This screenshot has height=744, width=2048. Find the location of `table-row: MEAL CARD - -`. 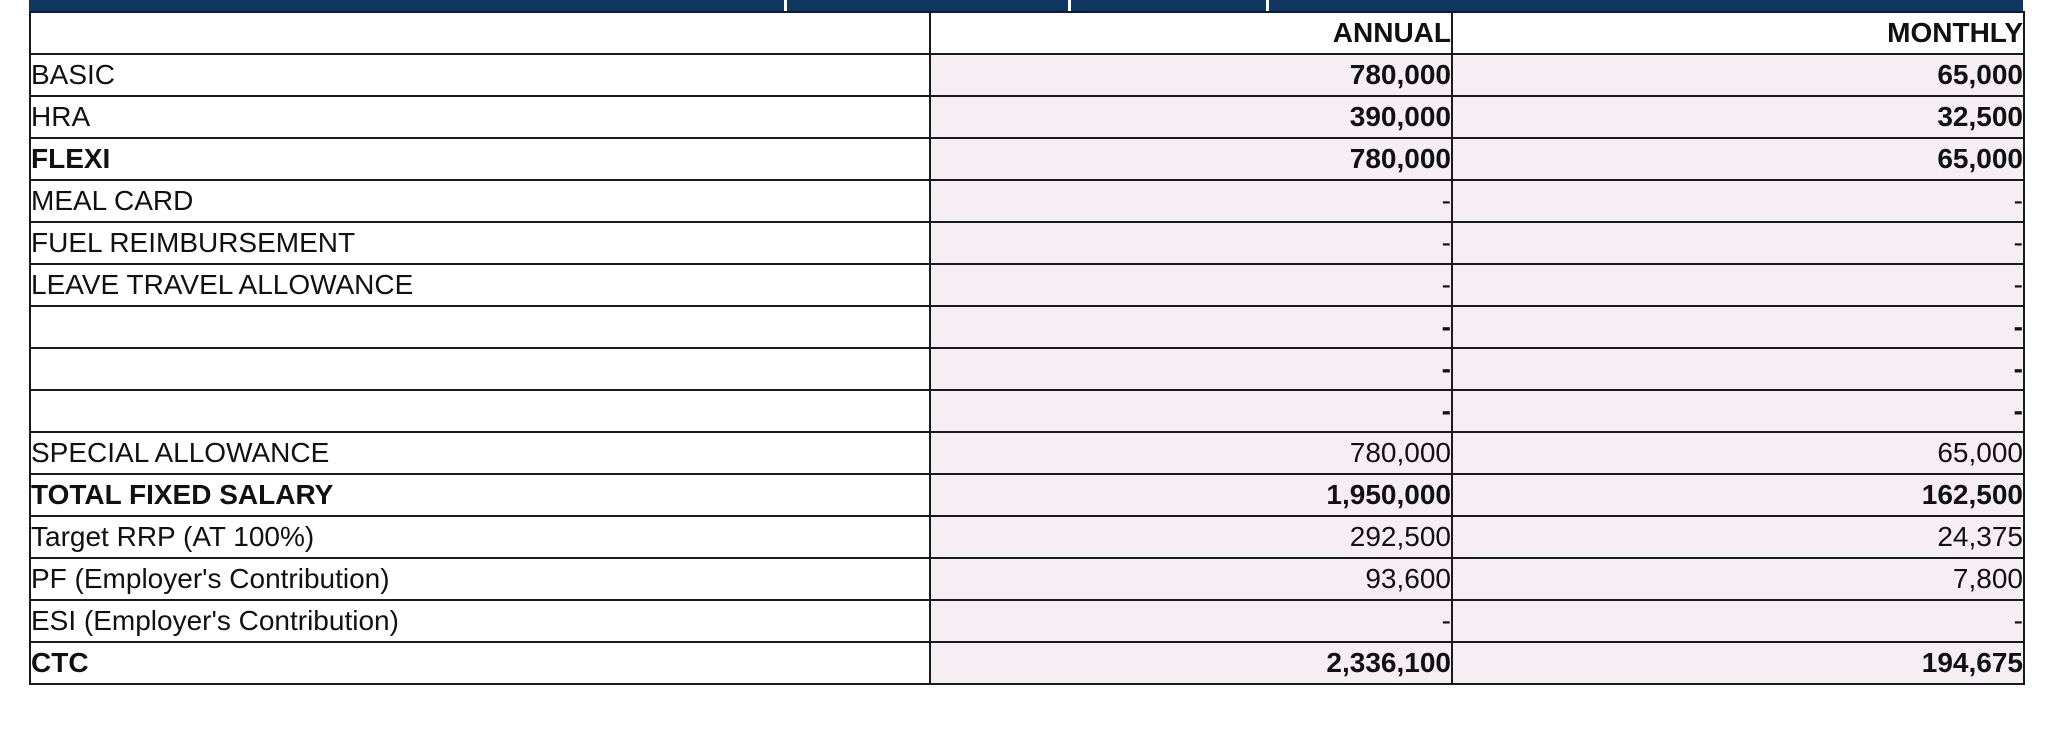

table-row: MEAL CARD - - is located at coordinates (1027, 201).